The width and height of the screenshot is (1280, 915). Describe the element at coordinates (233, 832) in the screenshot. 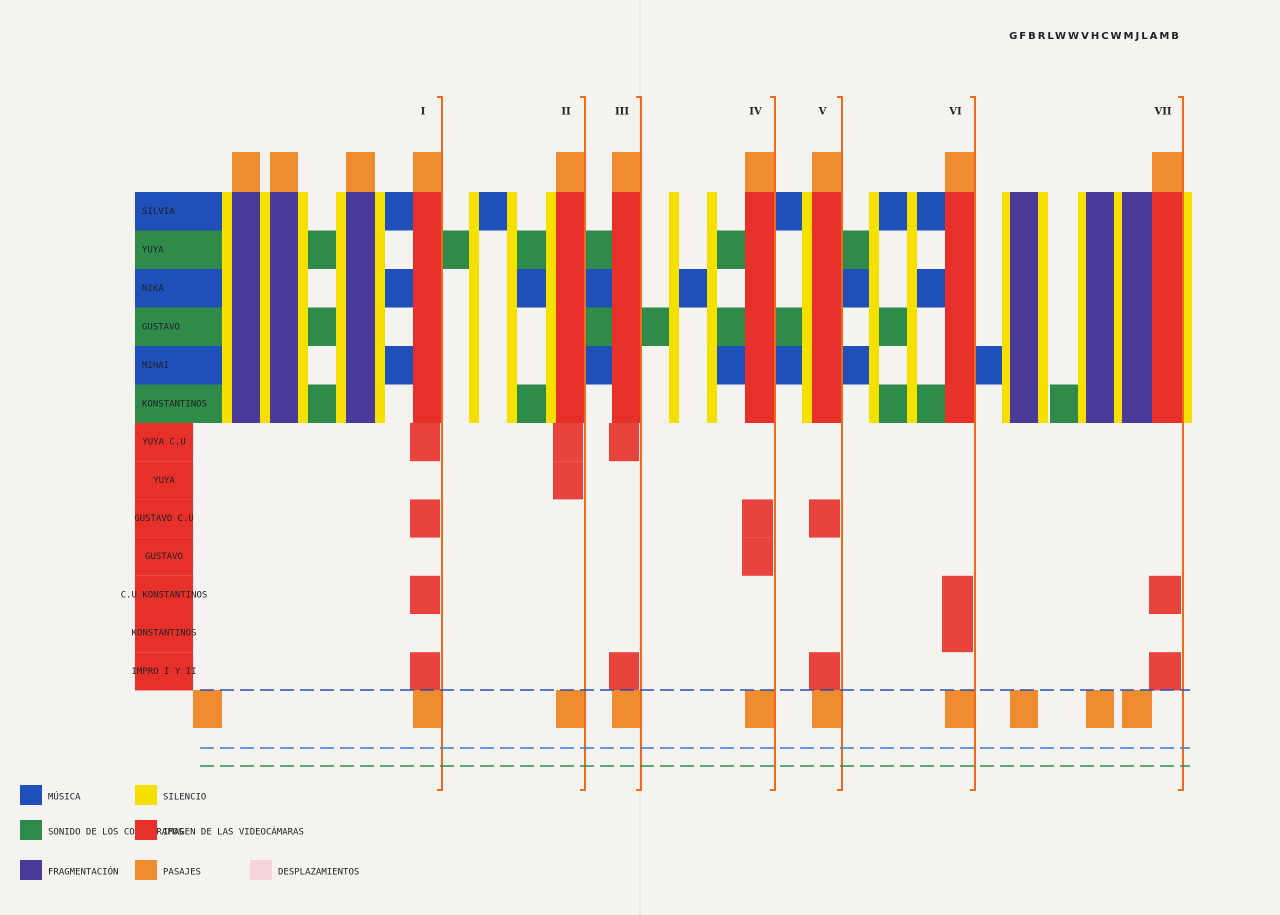

I see `legend-label: IMAGEN DE LAS VIDEOCÁMARAS` at that location.